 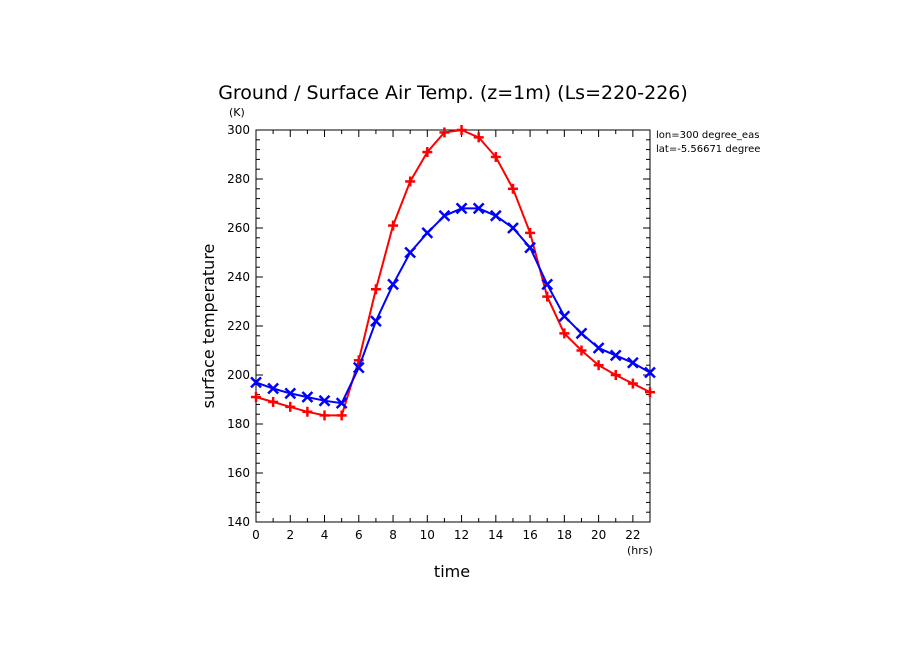 What do you see at coordinates (427, 535) in the screenshot?
I see `x-tick-label-5: 10` at bounding box center [427, 535].